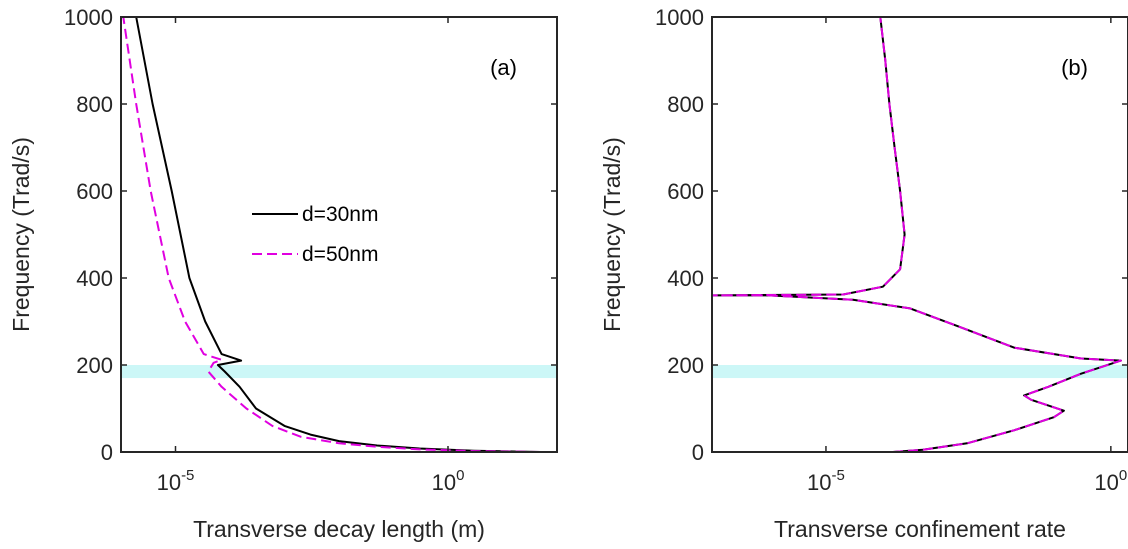 This screenshot has width=1128, height=549. I want to click on x-axis-label: Transverse confinement rate, so click(920, 529).